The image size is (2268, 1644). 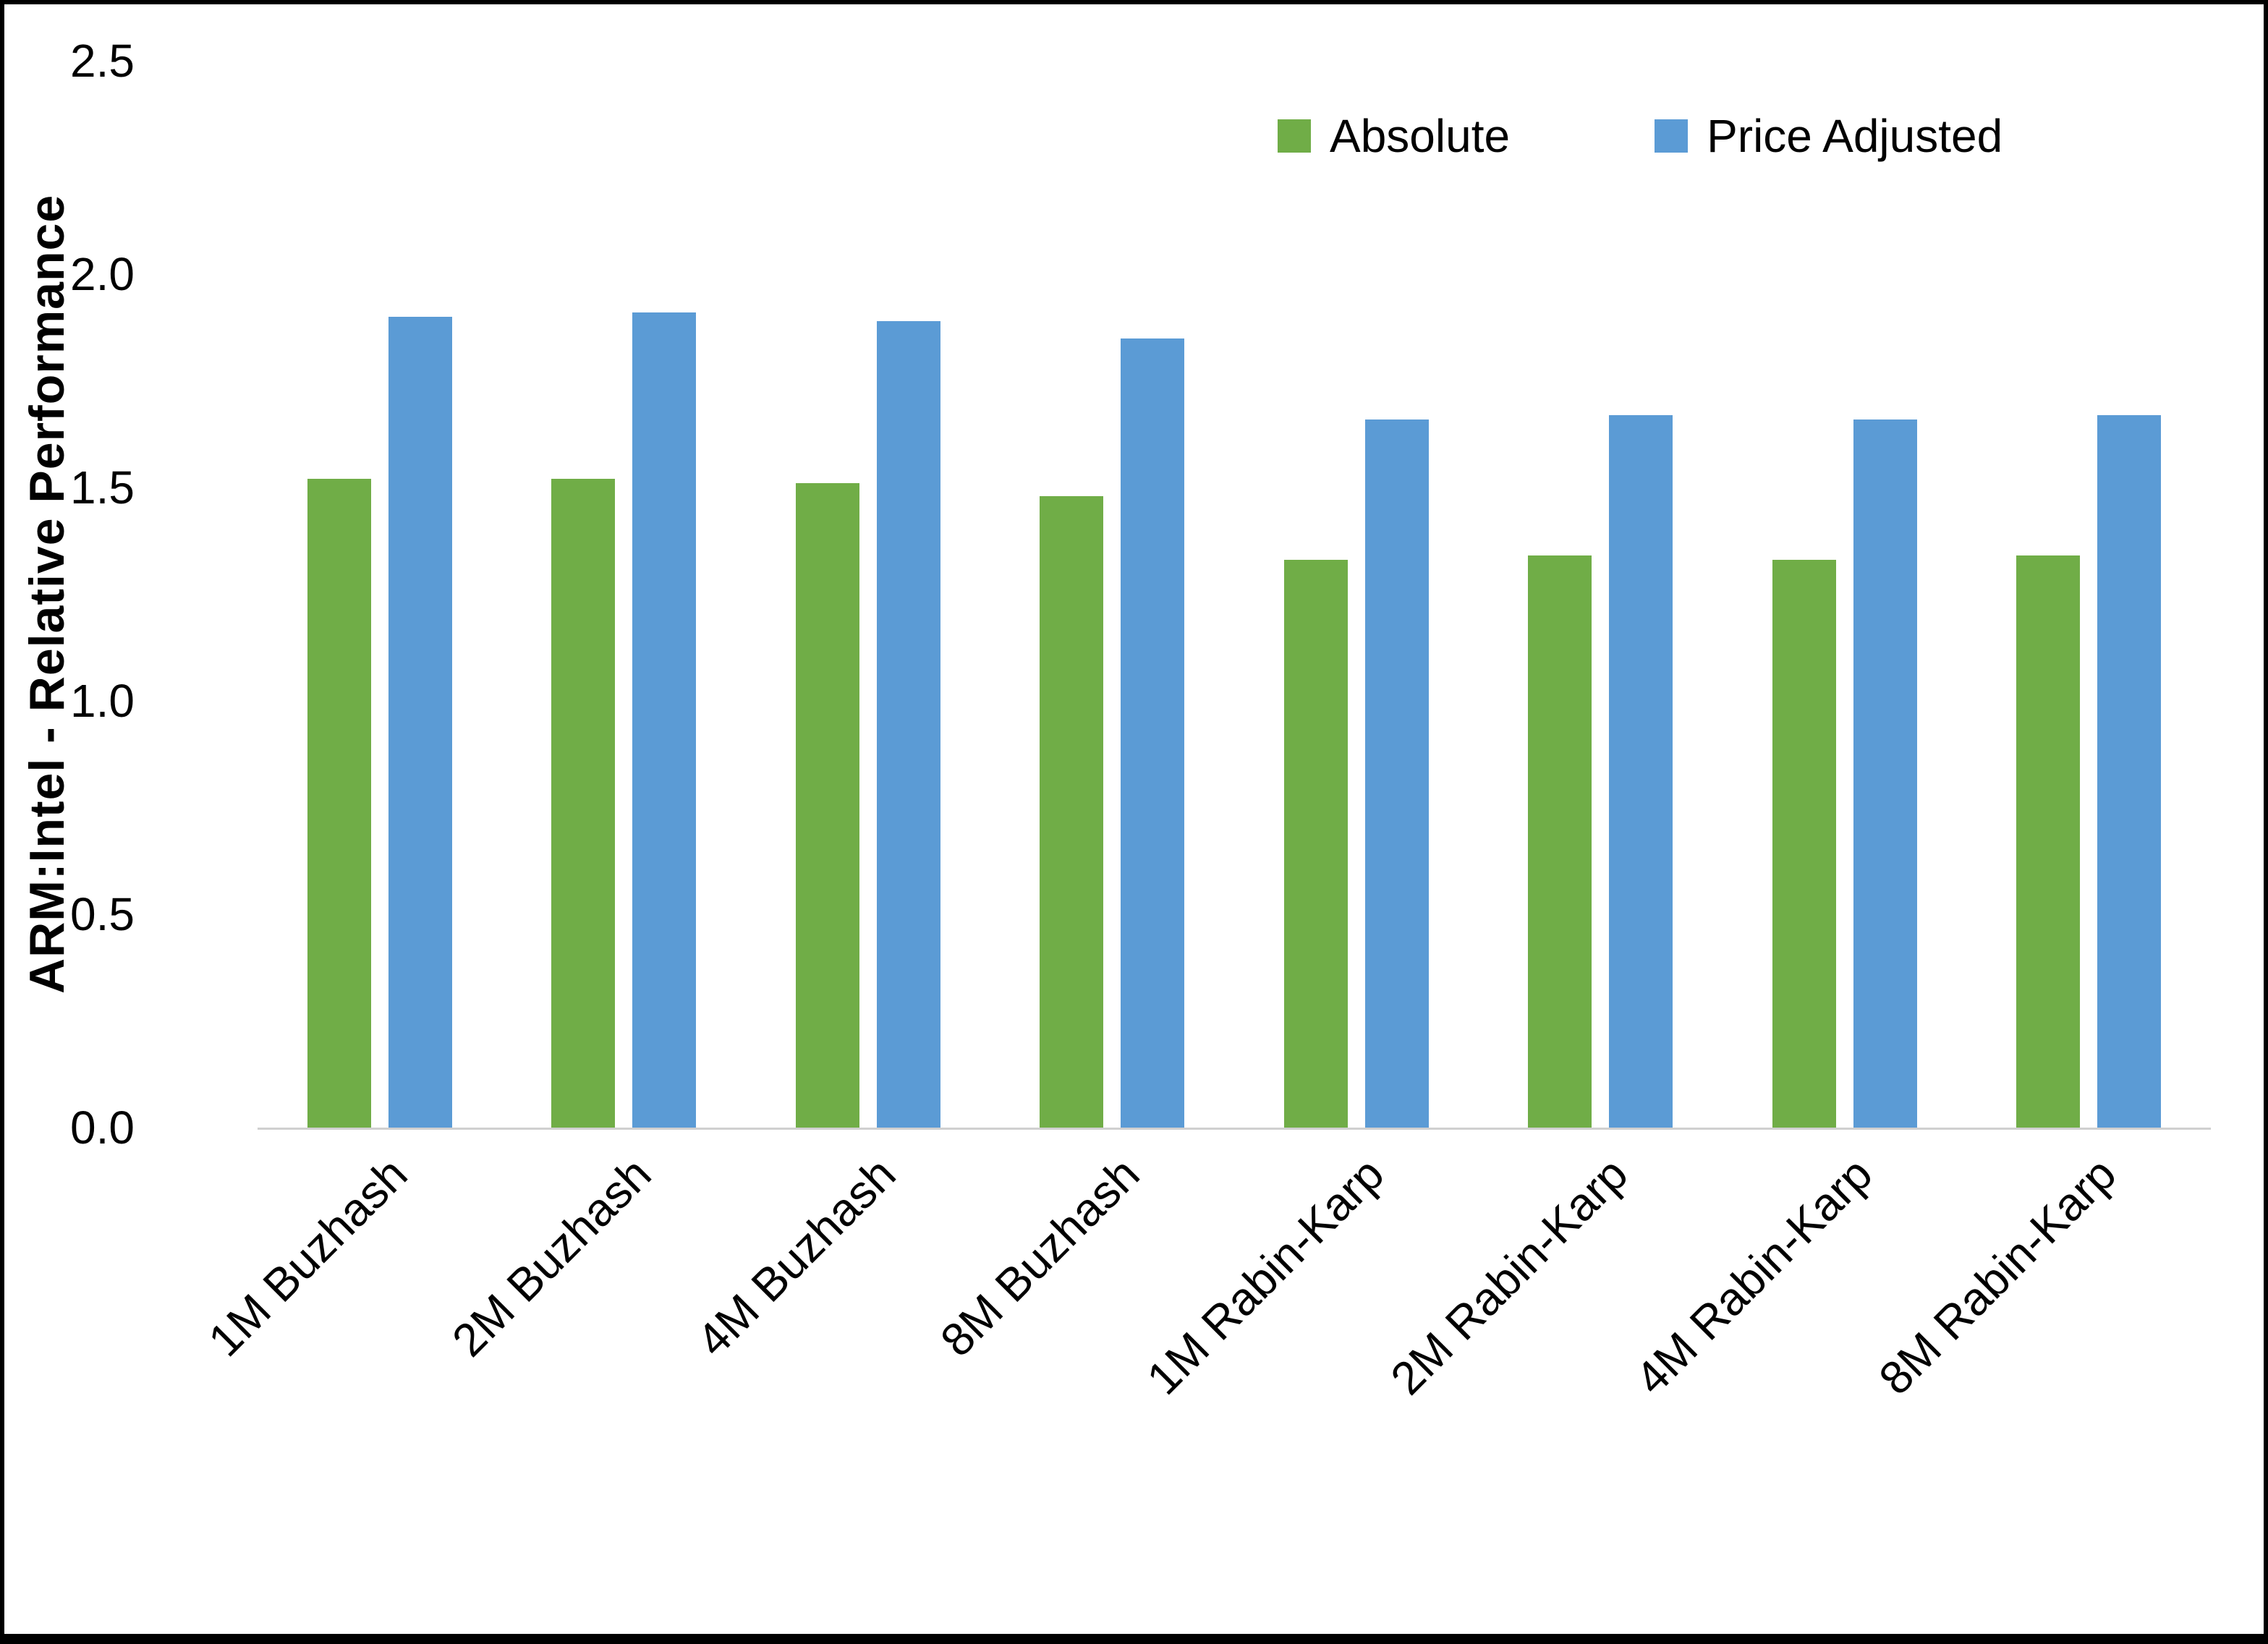 I want to click on legend-item-absolute: Absolute, so click(x=1394, y=136).